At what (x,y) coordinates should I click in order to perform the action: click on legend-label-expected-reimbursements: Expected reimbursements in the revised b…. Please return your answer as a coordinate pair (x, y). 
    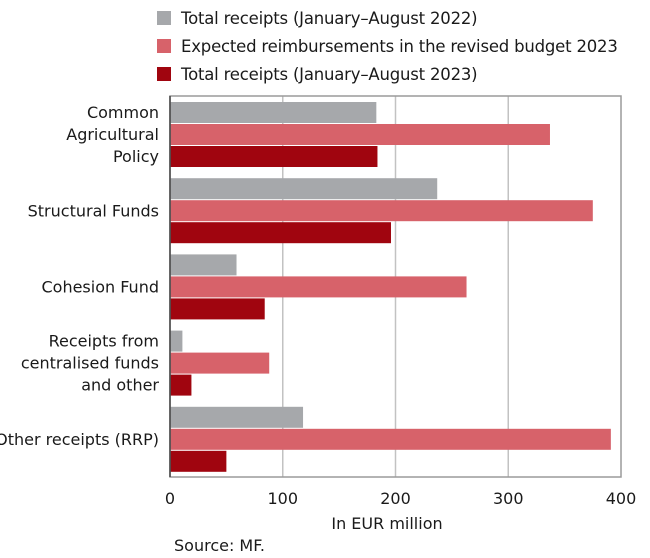
    Looking at the image, I should click on (399, 46).